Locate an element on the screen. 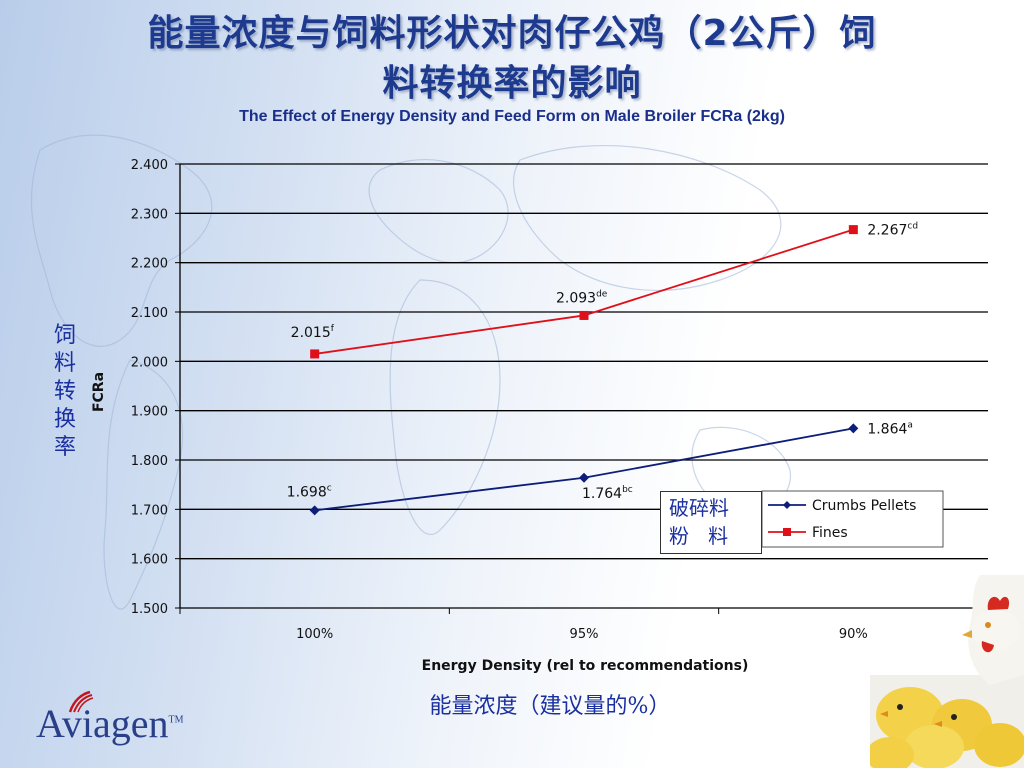 The width and height of the screenshot is (1024, 768). y-axis-label-cn-char: 饲 is located at coordinates (64, 335).